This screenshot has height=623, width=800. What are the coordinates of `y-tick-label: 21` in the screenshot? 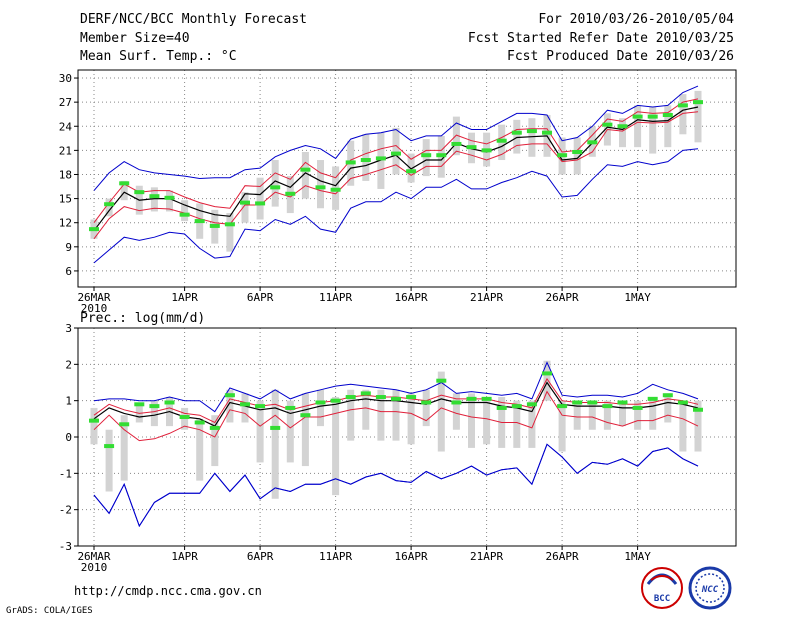 It's located at (65, 150).